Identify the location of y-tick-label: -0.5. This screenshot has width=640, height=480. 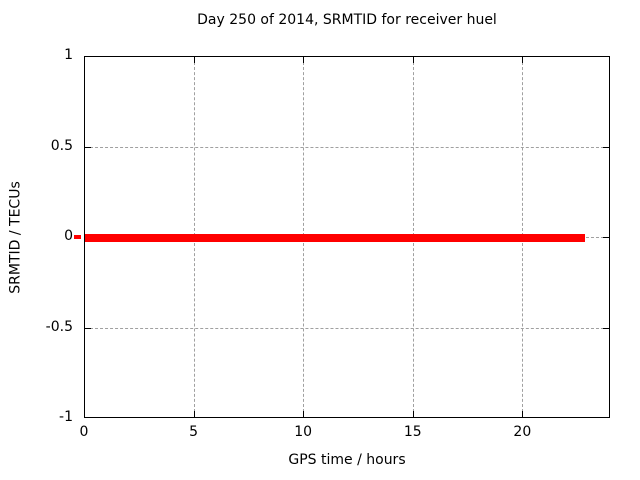
(59, 326).